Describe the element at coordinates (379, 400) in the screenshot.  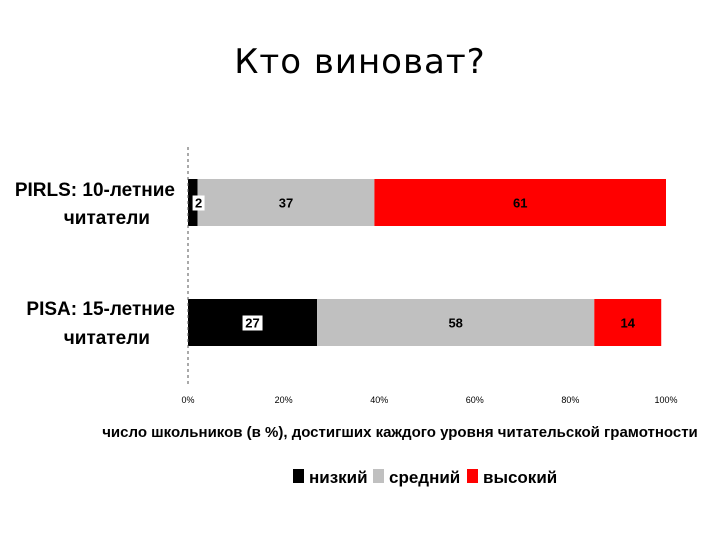
I see `x-tick-label: 40%` at that location.